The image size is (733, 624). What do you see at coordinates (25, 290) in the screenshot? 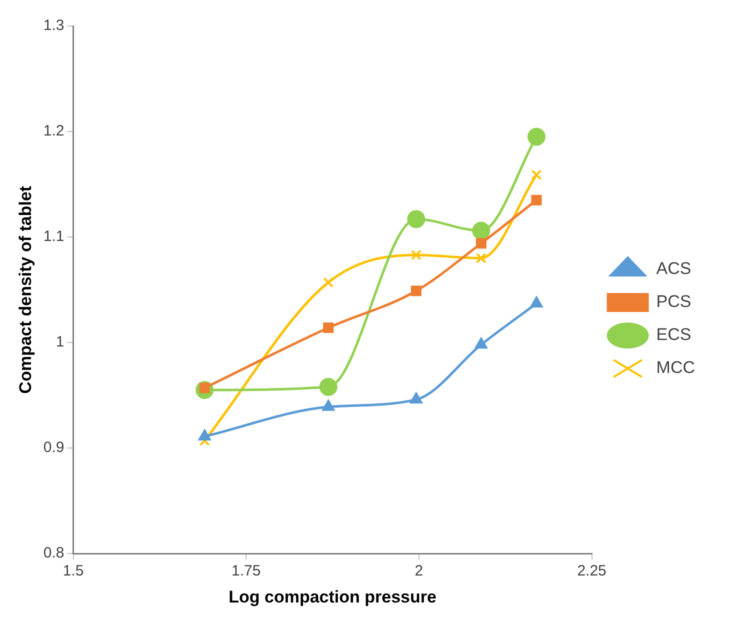
I see `y-axis-title: Compact density of tablet` at bounding box center [25, 290].